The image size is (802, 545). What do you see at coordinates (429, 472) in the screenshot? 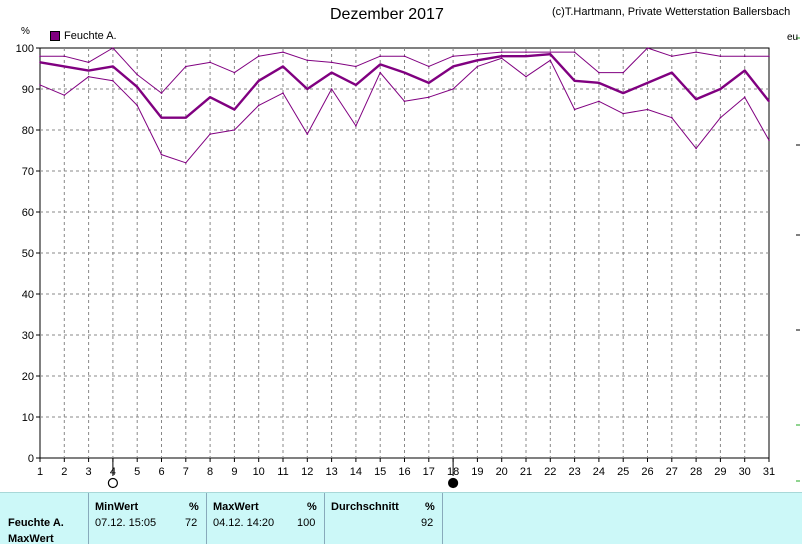
I see `x-tick-label: 17` at bounding box center [429, 472].